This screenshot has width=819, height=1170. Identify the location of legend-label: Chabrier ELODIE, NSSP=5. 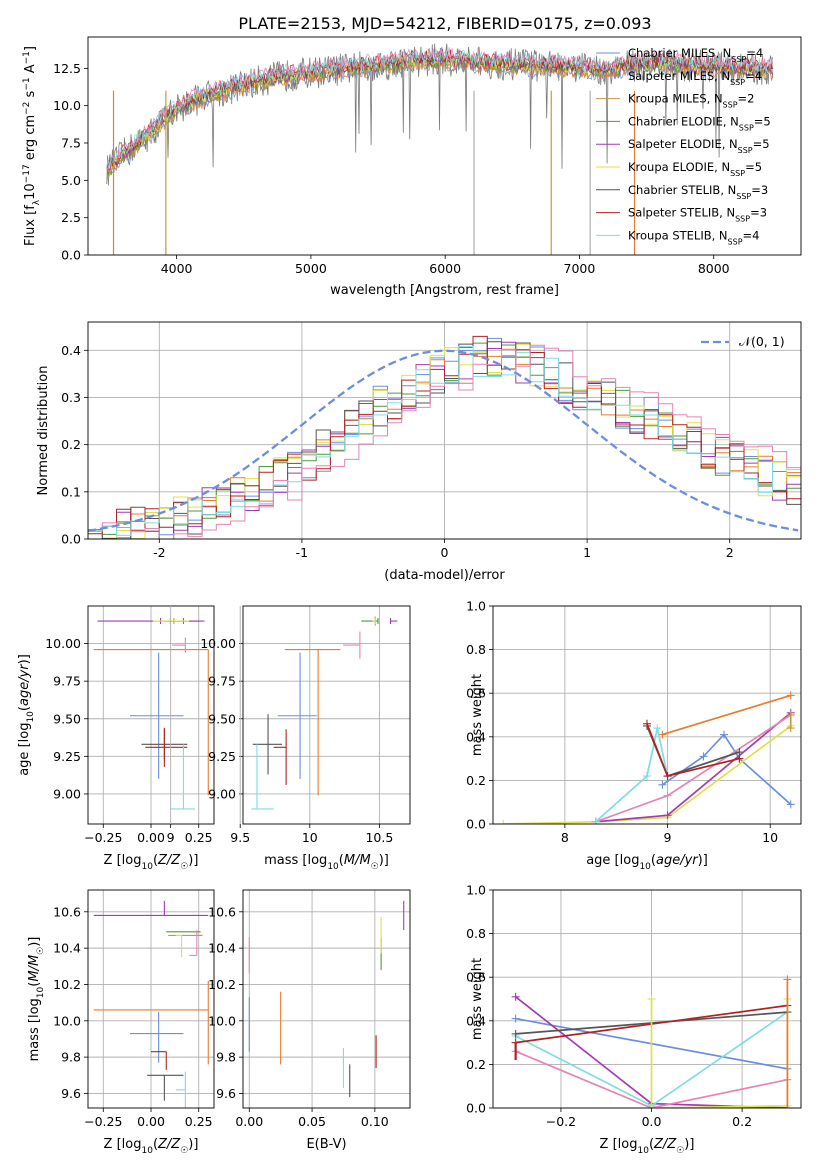
(699, 122).